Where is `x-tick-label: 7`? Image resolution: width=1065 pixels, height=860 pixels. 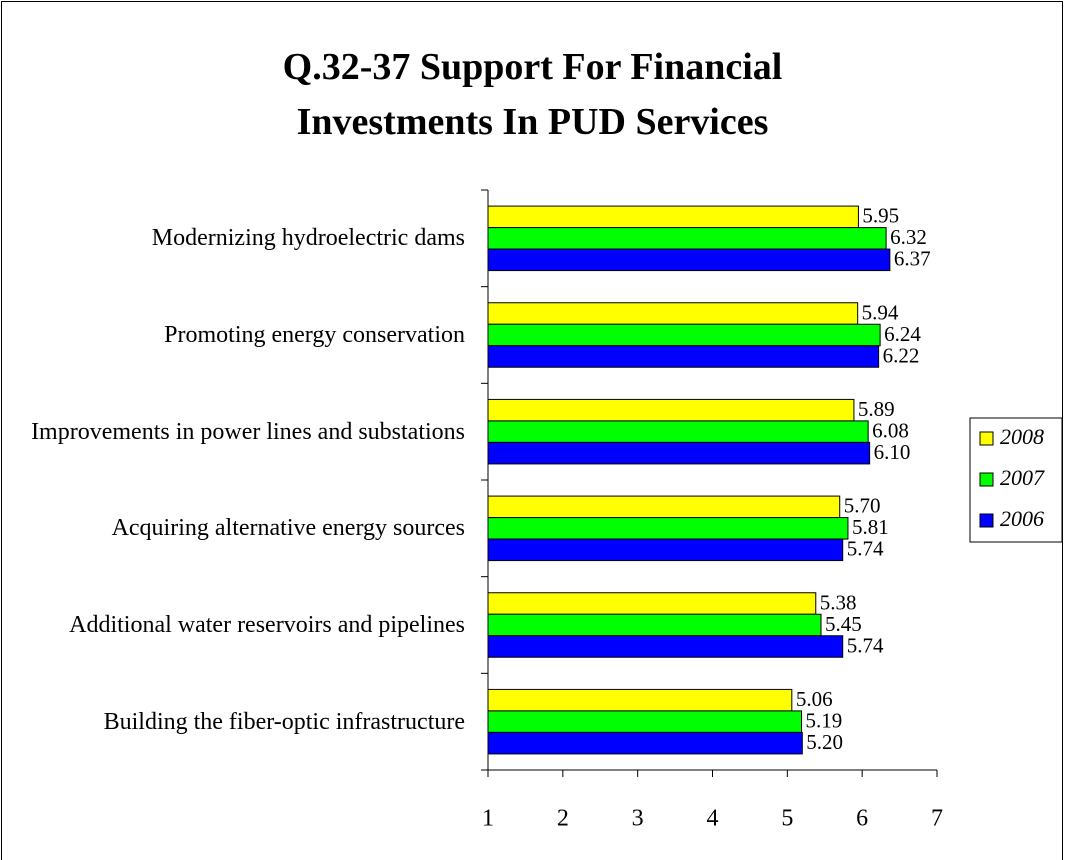 x-tick-label: 7 is located at coordinates (937, 819).